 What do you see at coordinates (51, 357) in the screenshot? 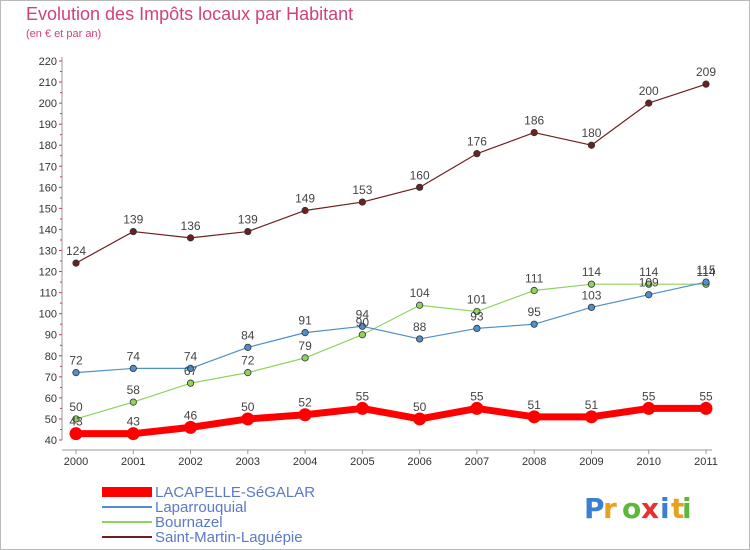
I see `y-tick-label: 80` at bounding box center [51, 357].